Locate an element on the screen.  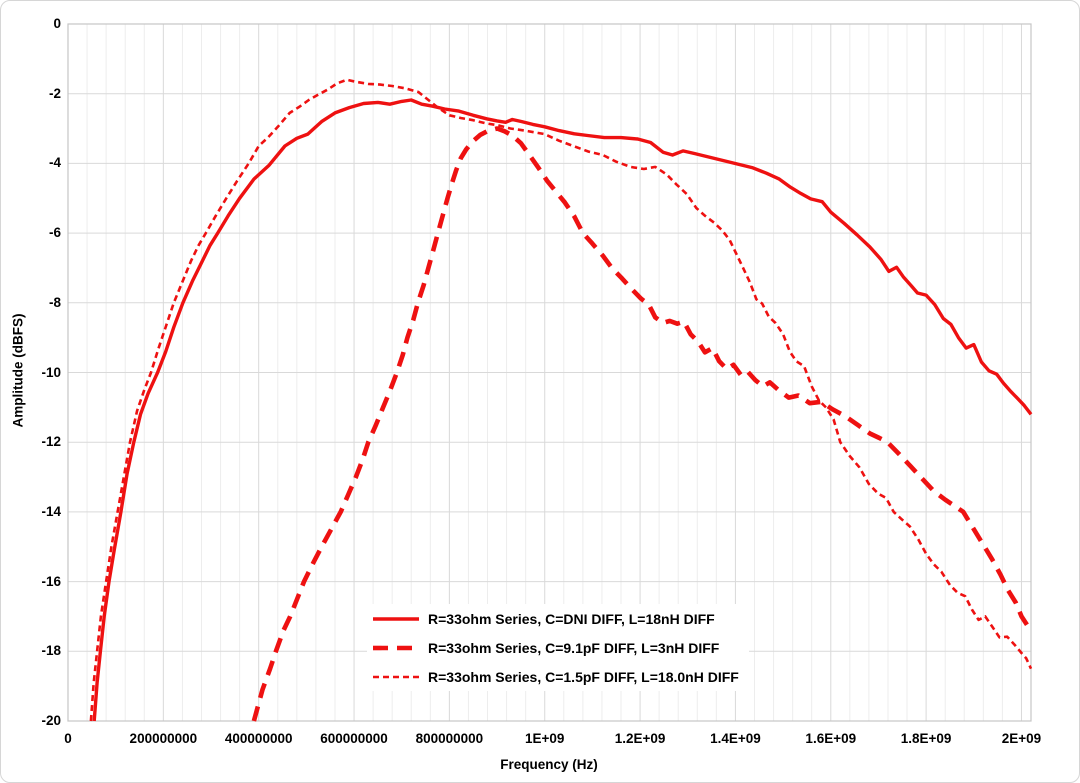
x-tick-label: 1.6E+09 is located at coordinates (831, 738).